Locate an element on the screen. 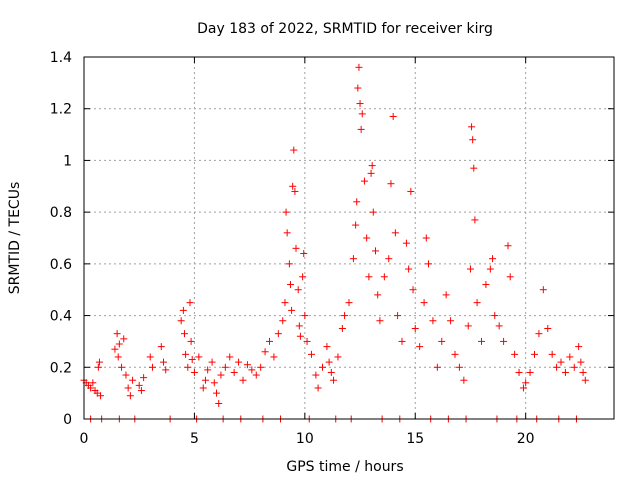 This screenshot has width=640, height=480. x-tick-label: 0 is located at coordinates (84, 439).